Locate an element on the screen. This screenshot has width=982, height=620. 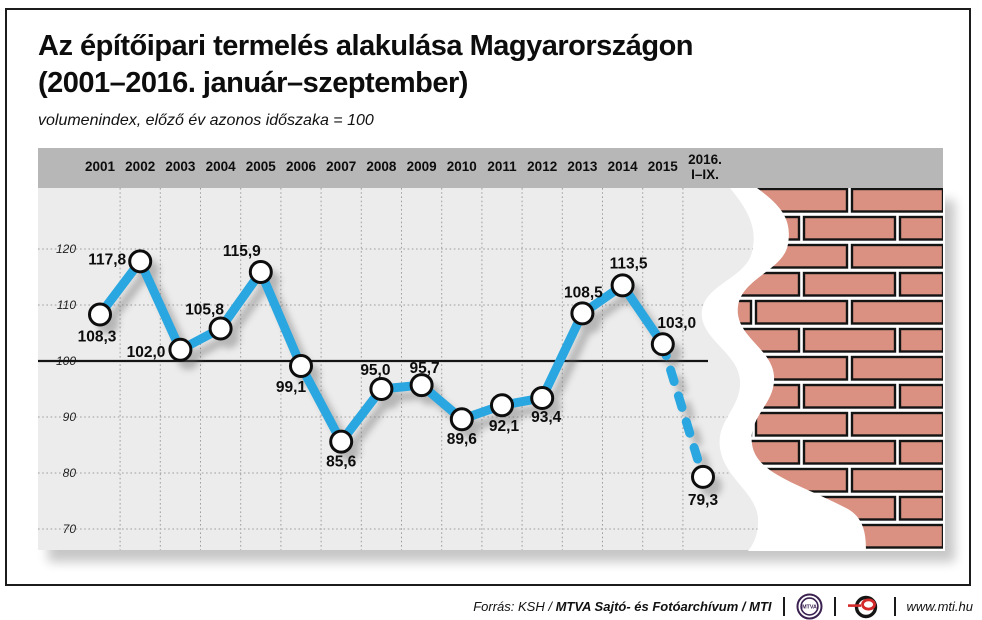
year-label: 2014 is located at coordinates (623, 166).